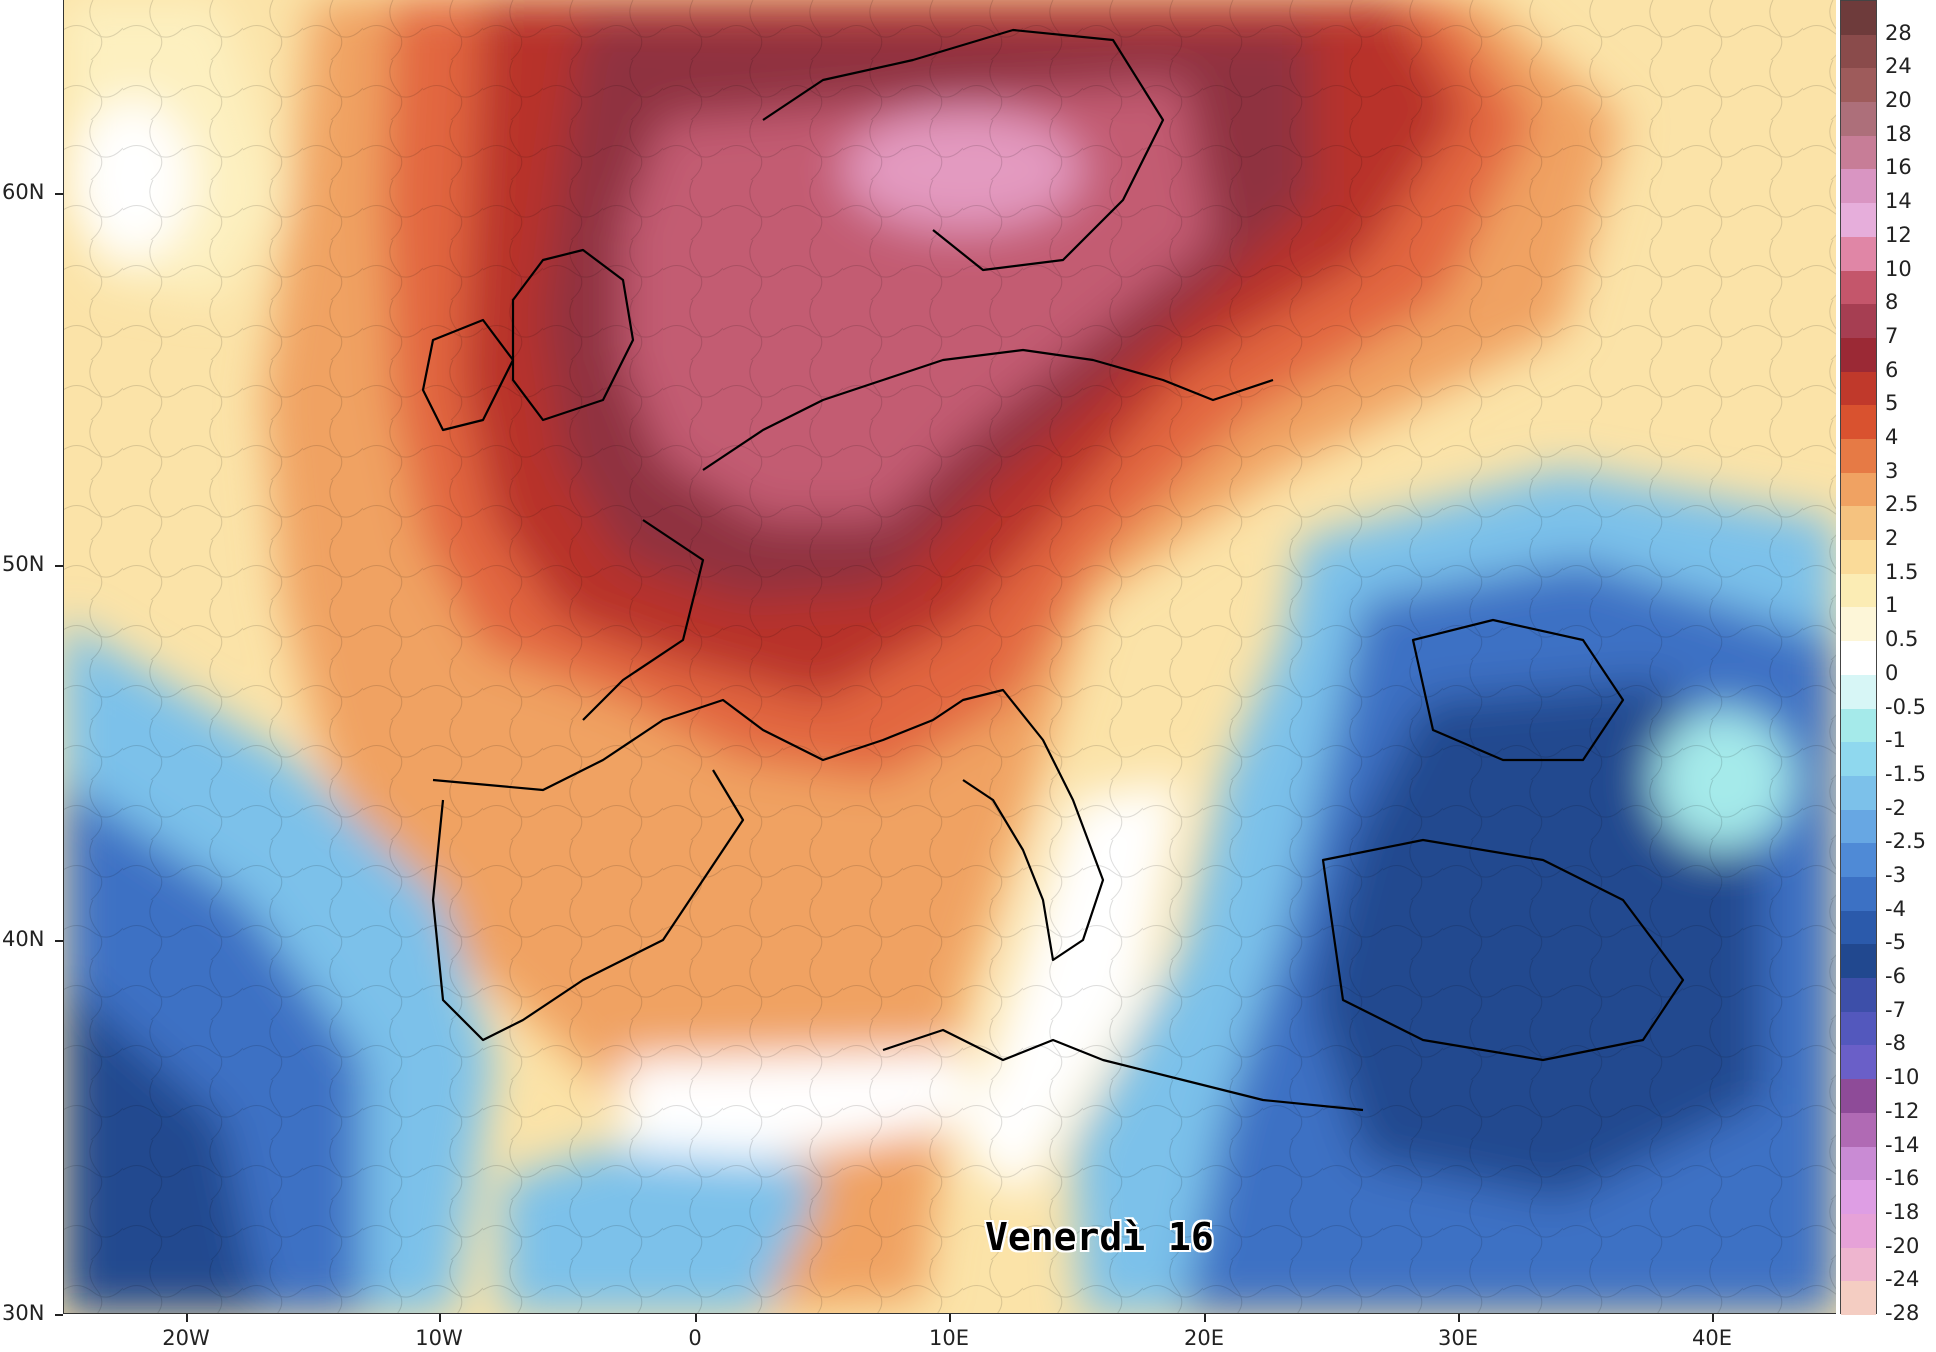 This screenshot has height=1352, width=1936. What do you see at coordinates (695, 1338) in the screenshot?
I see `longitude-tick-label: 0` at bounding box center [695, 1338].